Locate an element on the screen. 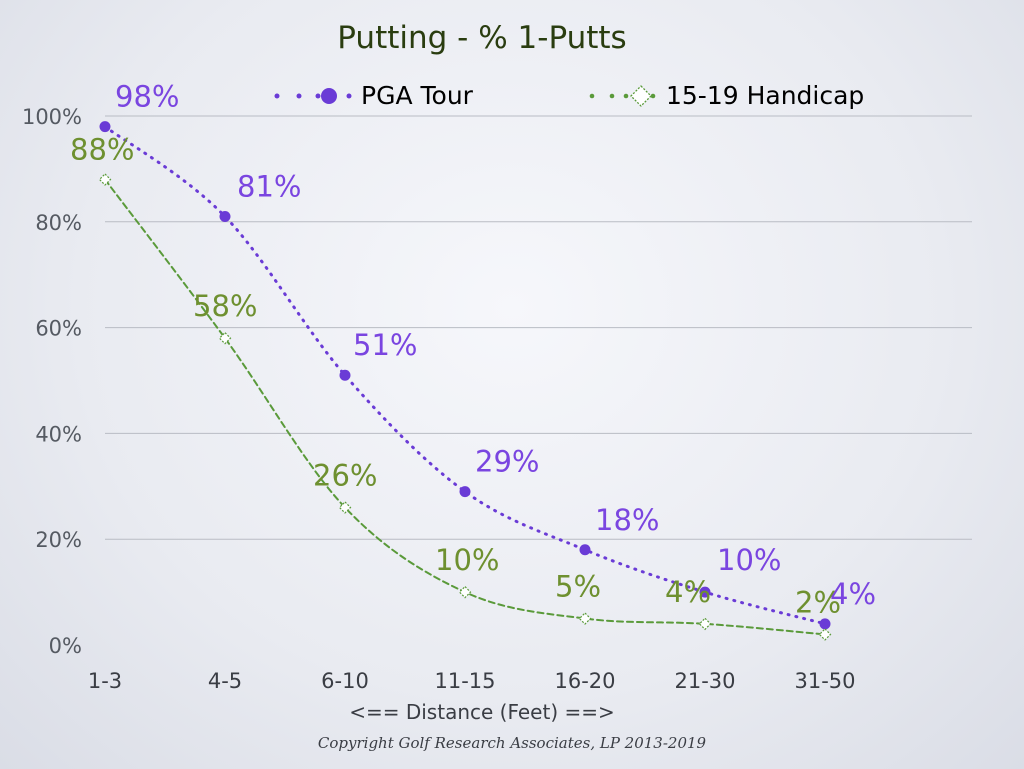  x-tick-label: 21-30 is located at coordinates (704, 681).